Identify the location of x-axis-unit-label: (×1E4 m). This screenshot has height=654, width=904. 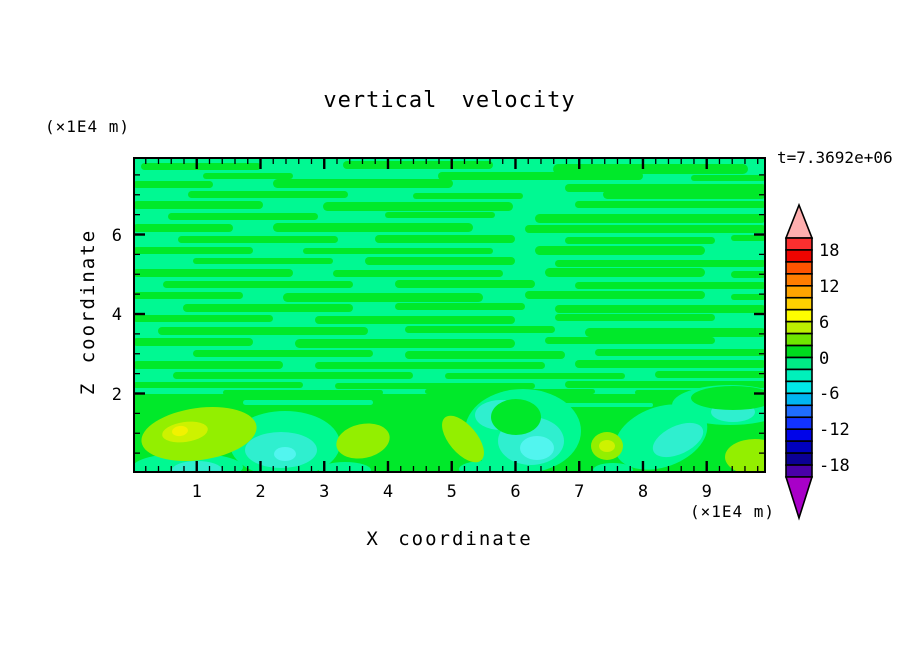
(732, 511).